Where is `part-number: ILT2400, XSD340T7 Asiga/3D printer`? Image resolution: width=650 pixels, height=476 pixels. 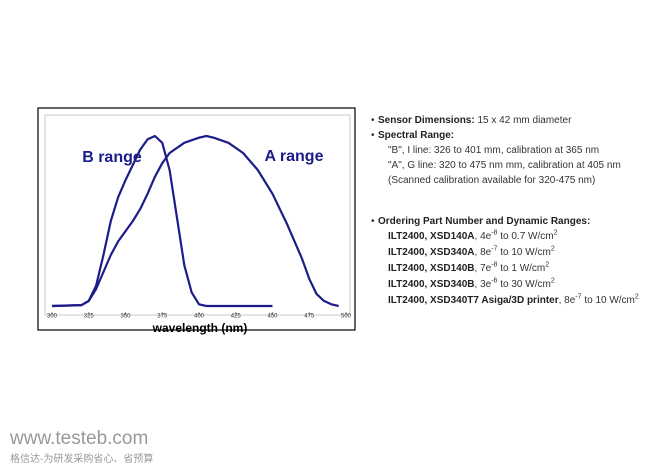
part-number: ILT2400, XSD340T7 Asiga/3D printer is located at coordinates (473, 300).